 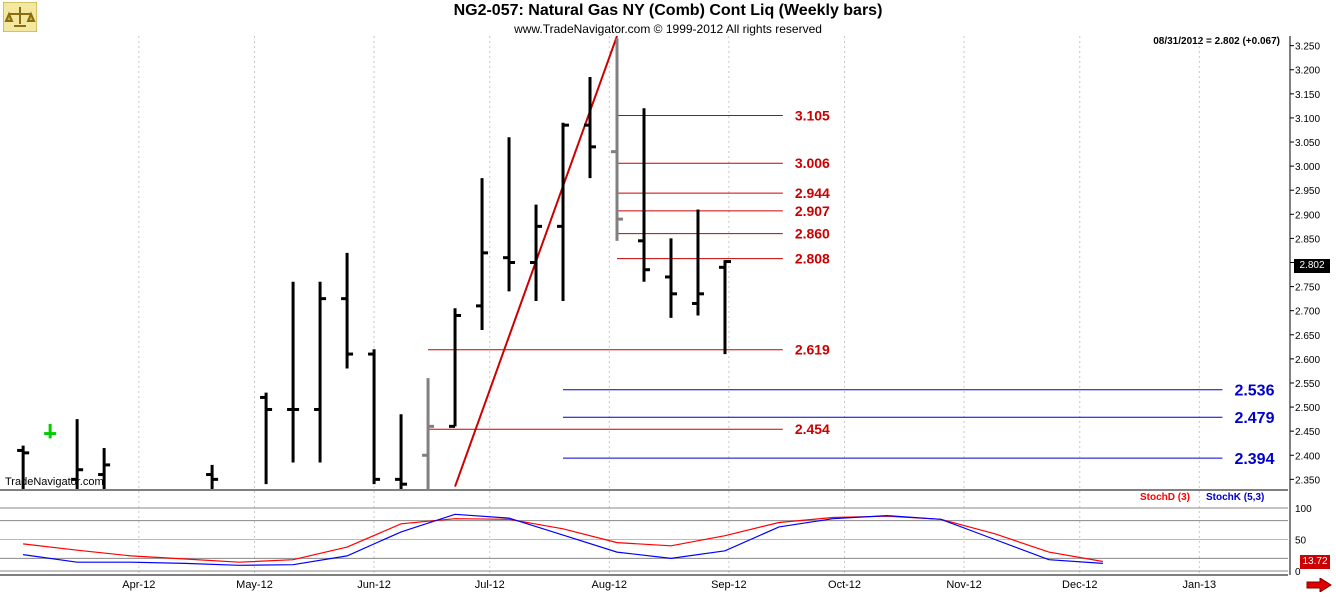 I want to click on y-tick-label: 2.550, so click(x=1307, y=384).